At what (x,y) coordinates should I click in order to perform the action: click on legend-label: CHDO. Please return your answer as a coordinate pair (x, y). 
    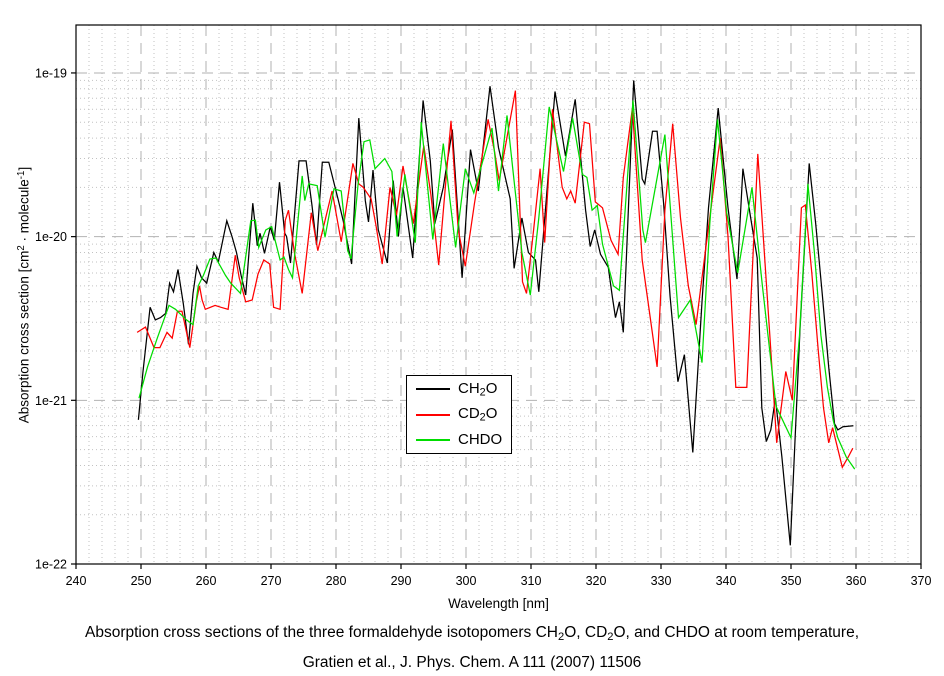
    Looking at the image, I should click on (480, 440).